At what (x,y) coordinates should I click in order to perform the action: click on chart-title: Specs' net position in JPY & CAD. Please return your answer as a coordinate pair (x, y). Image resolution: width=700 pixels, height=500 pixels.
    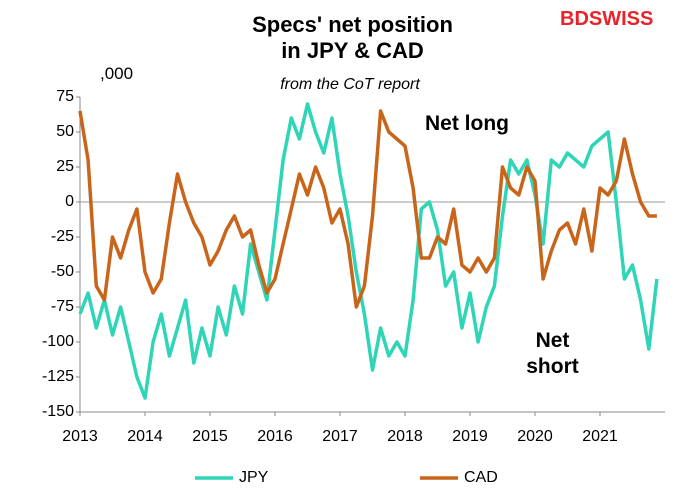
    Looking at the image, I should click on (352, 37).